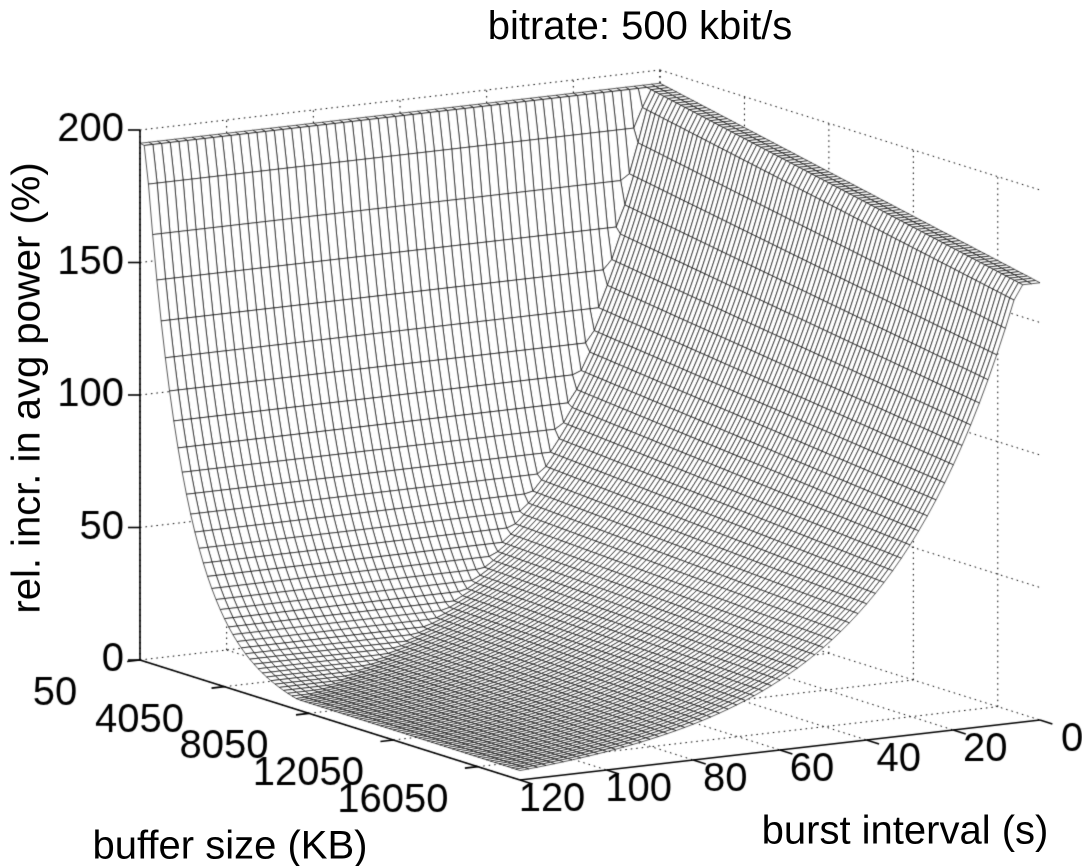  I want to click on z-axis-label: rel. incr. in avg power (%), so click(26, 388).